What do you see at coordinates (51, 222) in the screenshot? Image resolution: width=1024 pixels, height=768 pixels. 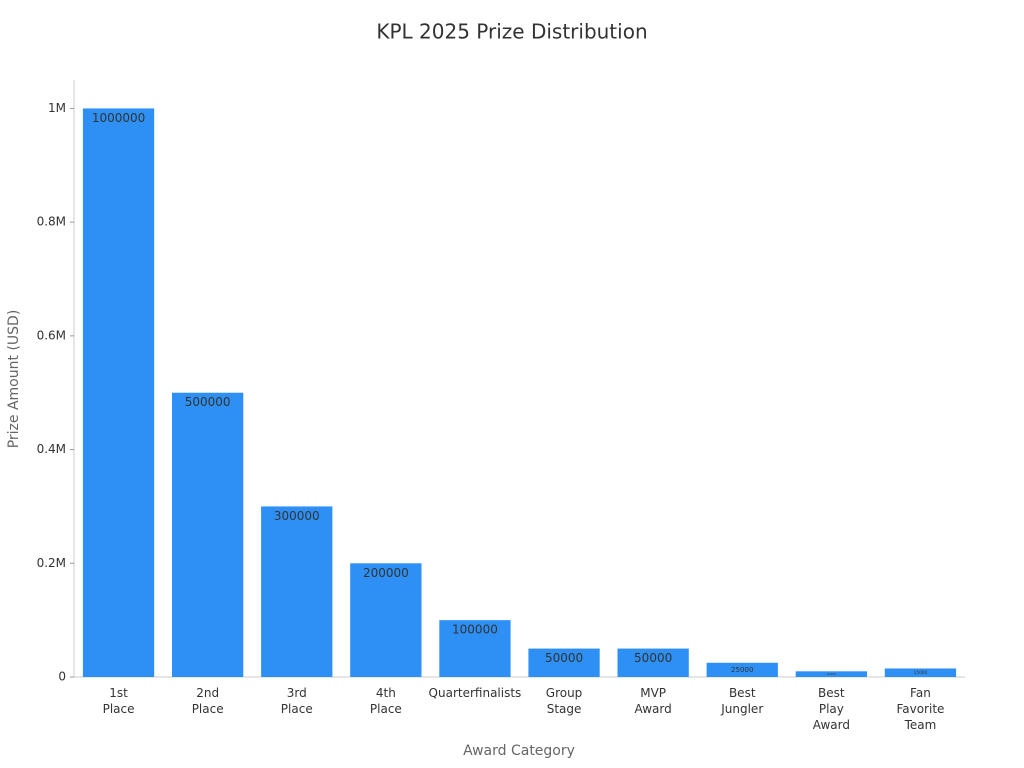 I see `y-tick-label: 0.8M` at bounding box center [51, 222].